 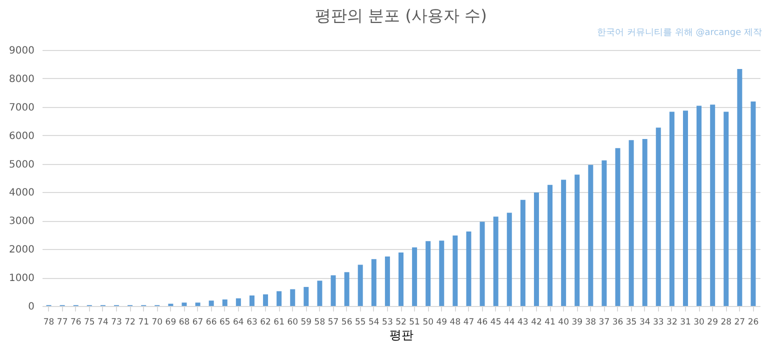 What do you see at coordinates (333, 323) in the screenshot?
I see `x-tick-label: 57` at bounding box center [333, 323].